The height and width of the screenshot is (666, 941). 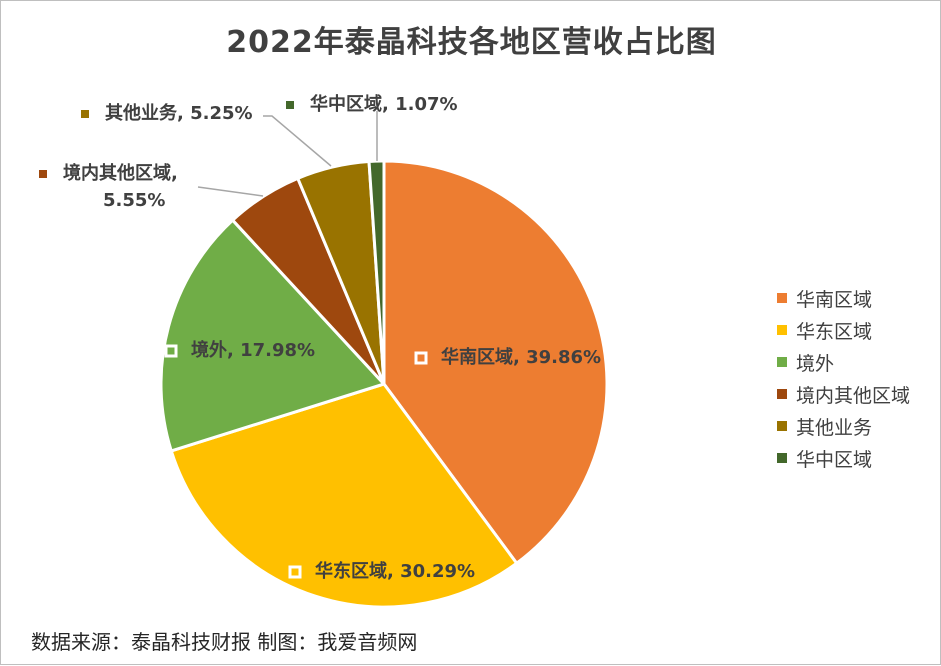 What do you see at coordinates (815, 363) in the screenshot?
I see `legend-label: 境外` at bounding box center [815, 363].